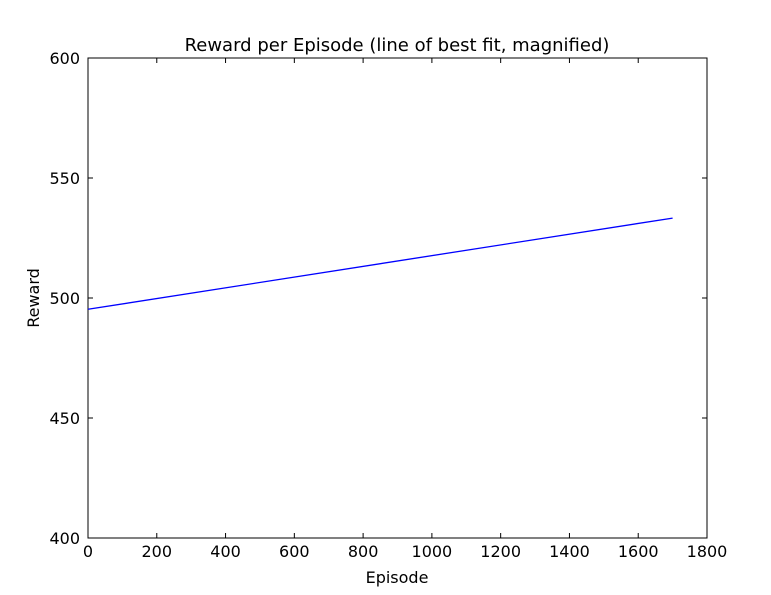 This screenshot has width=771, height=595. What do you see at coordinates (432, 551) in the screenshot?
I see `x-tick-label: 1000` at bounding box center [432, 551].